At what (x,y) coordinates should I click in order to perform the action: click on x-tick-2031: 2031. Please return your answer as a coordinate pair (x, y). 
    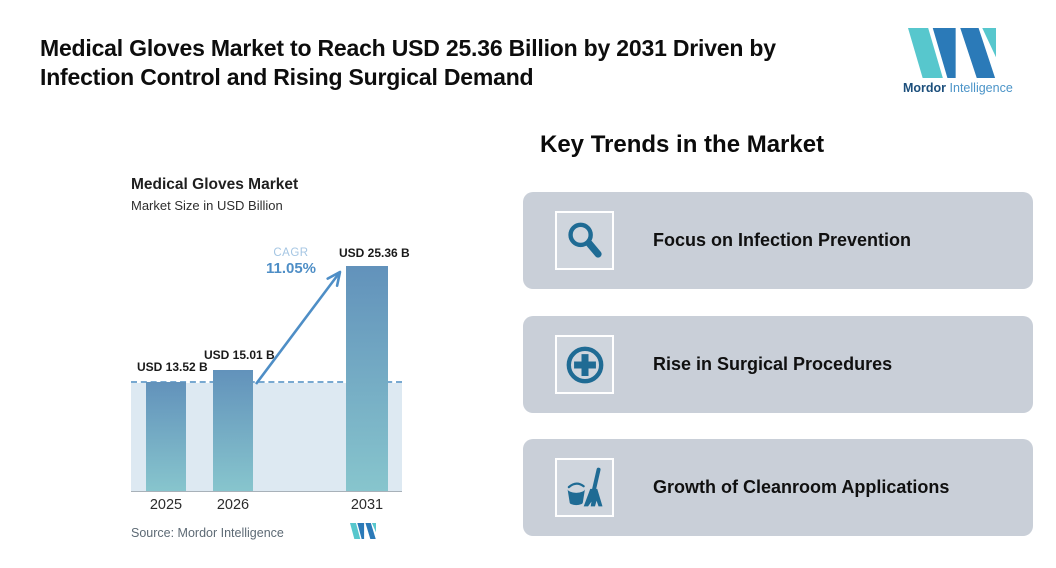
    Looking at the image, I should click on (367, 505).